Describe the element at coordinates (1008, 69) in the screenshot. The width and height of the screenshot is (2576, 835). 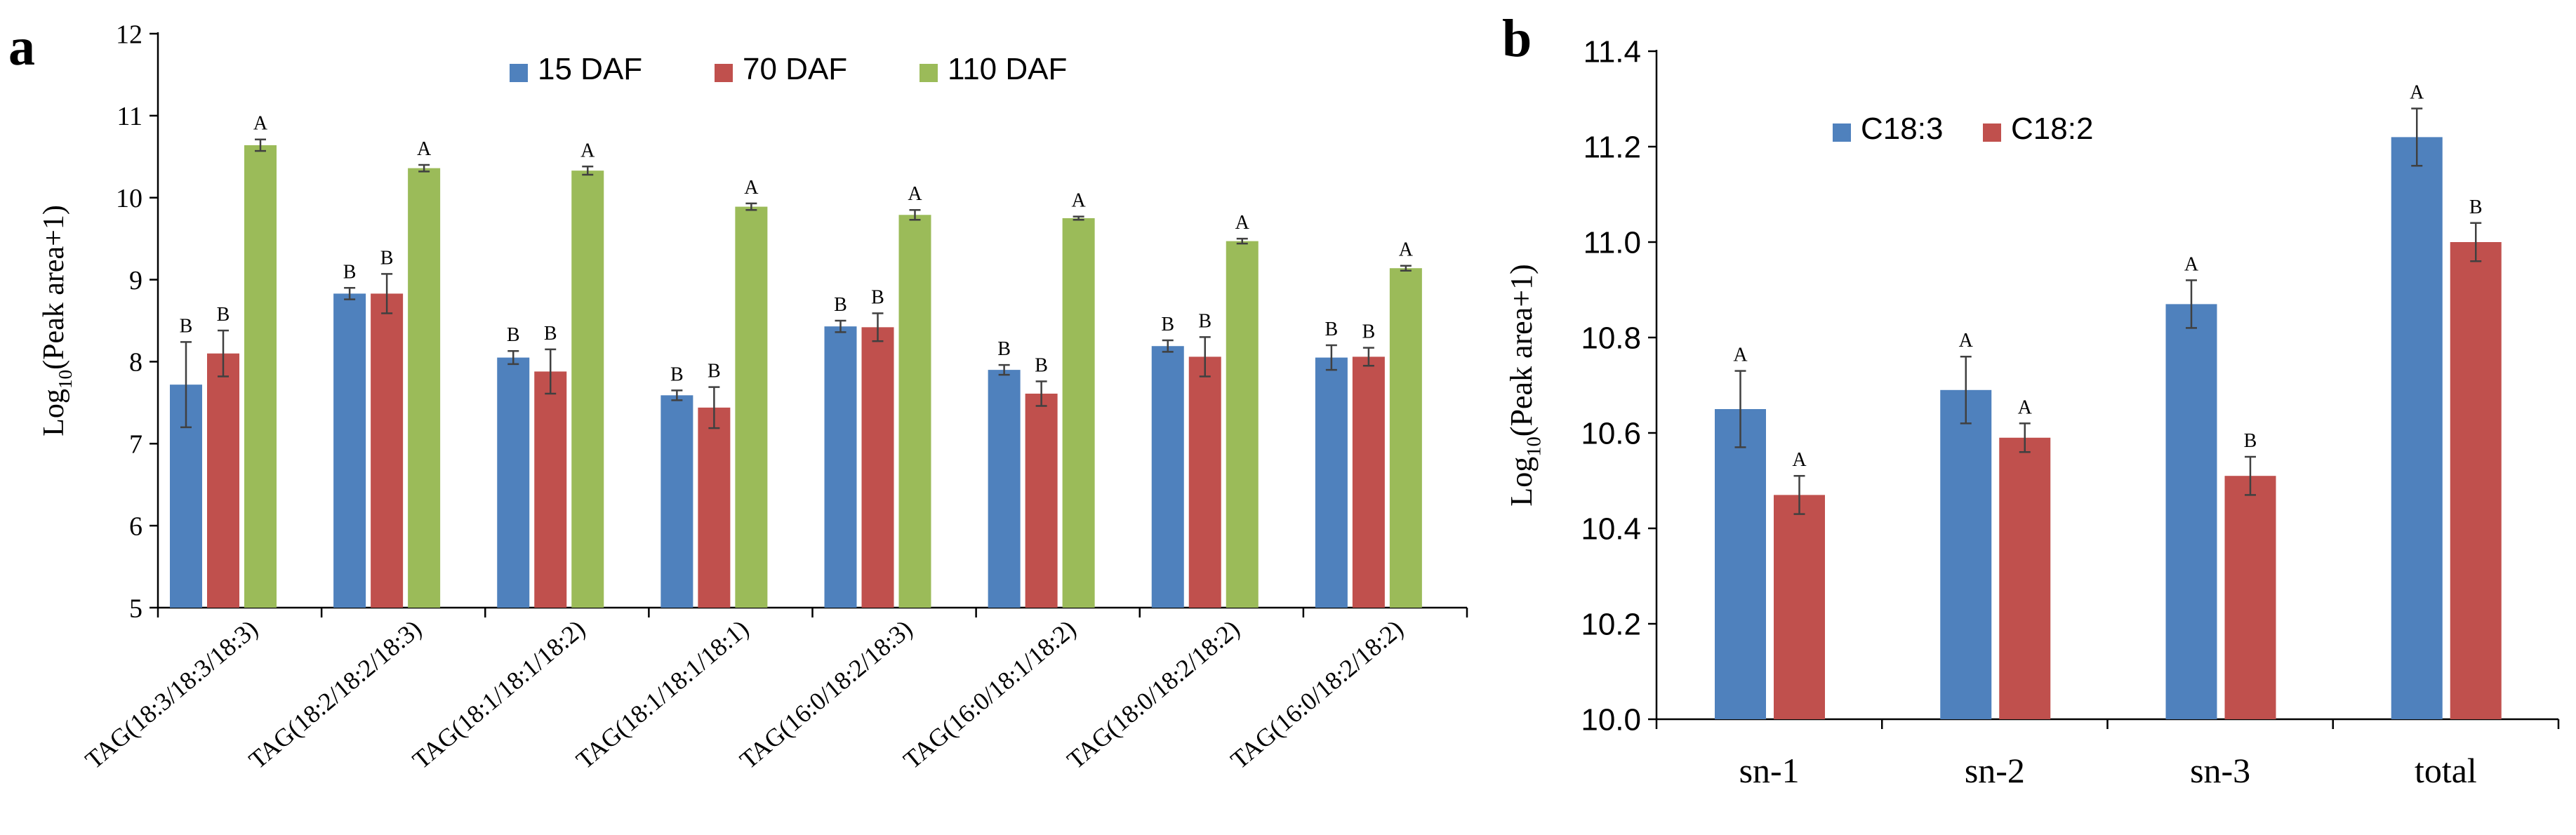
I see `legend-label: 110 DAF` at that location.